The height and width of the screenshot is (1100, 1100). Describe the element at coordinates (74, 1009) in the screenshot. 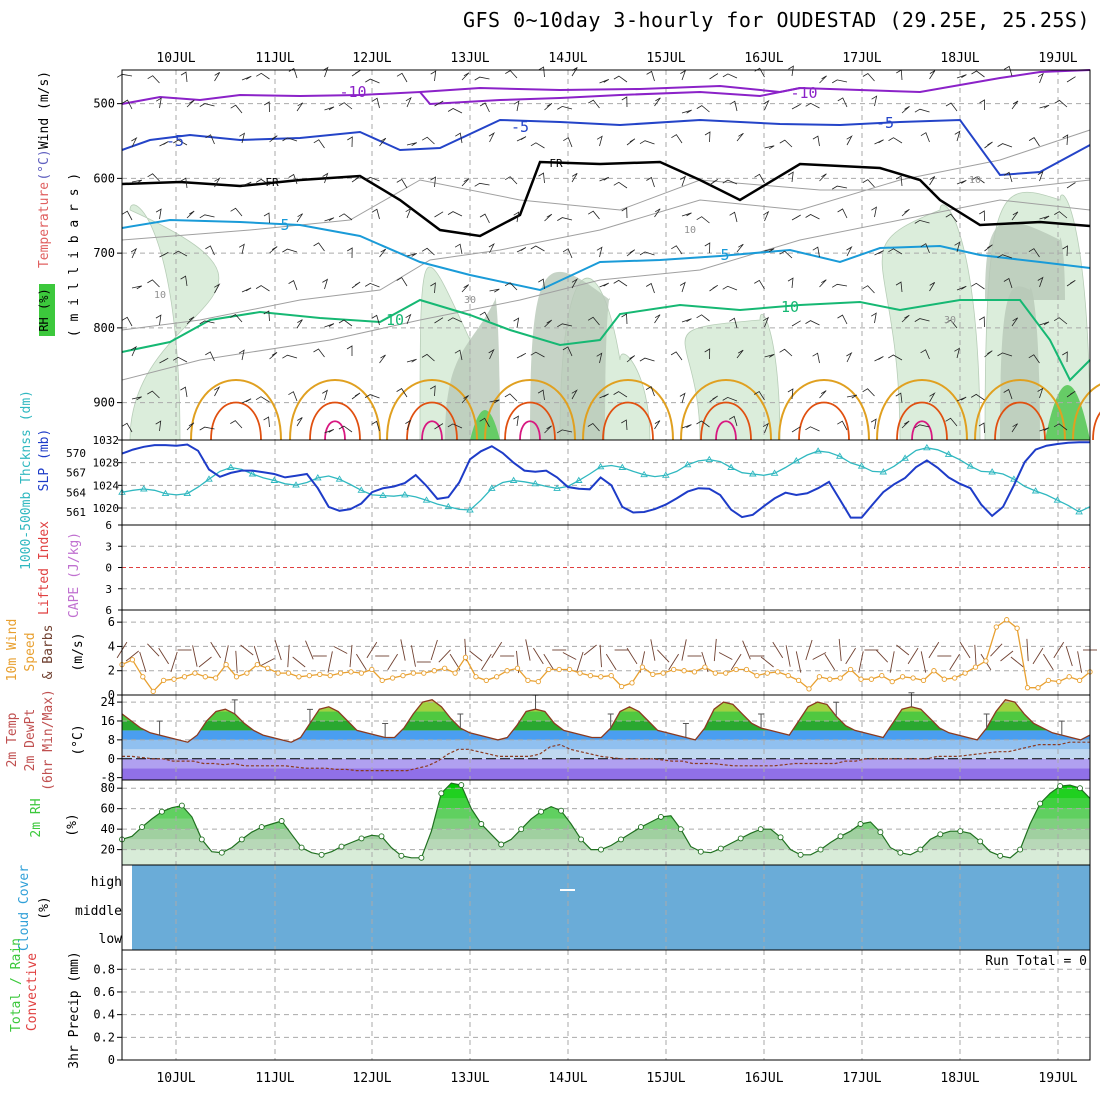

I see `precip-ylabel: 3hr Precip (mm)` at that location.